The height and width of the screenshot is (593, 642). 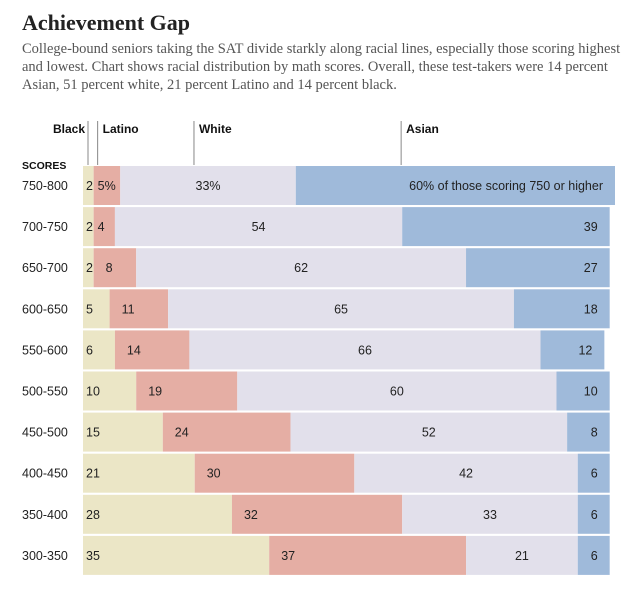 I want to click on chart-title: Achievement Gap, so click(x=106, y=22).